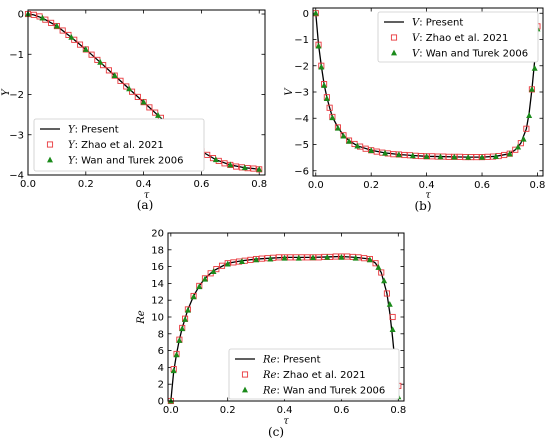 The image size is (550, 446). Describe the element at coordinates (426, 85) in the screenshot. I see `plot-area` at that location.